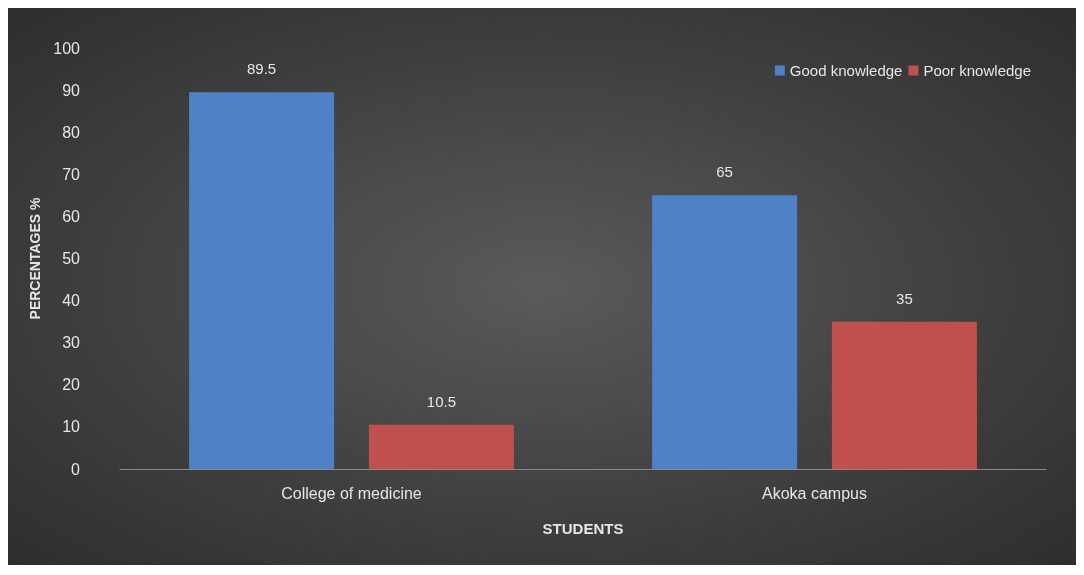 The image size is (1084, 575). What do you see at coordinates (71, 258) in the screenshot?
I see `y-tick-label: 50` at bounding box center [71, 258].